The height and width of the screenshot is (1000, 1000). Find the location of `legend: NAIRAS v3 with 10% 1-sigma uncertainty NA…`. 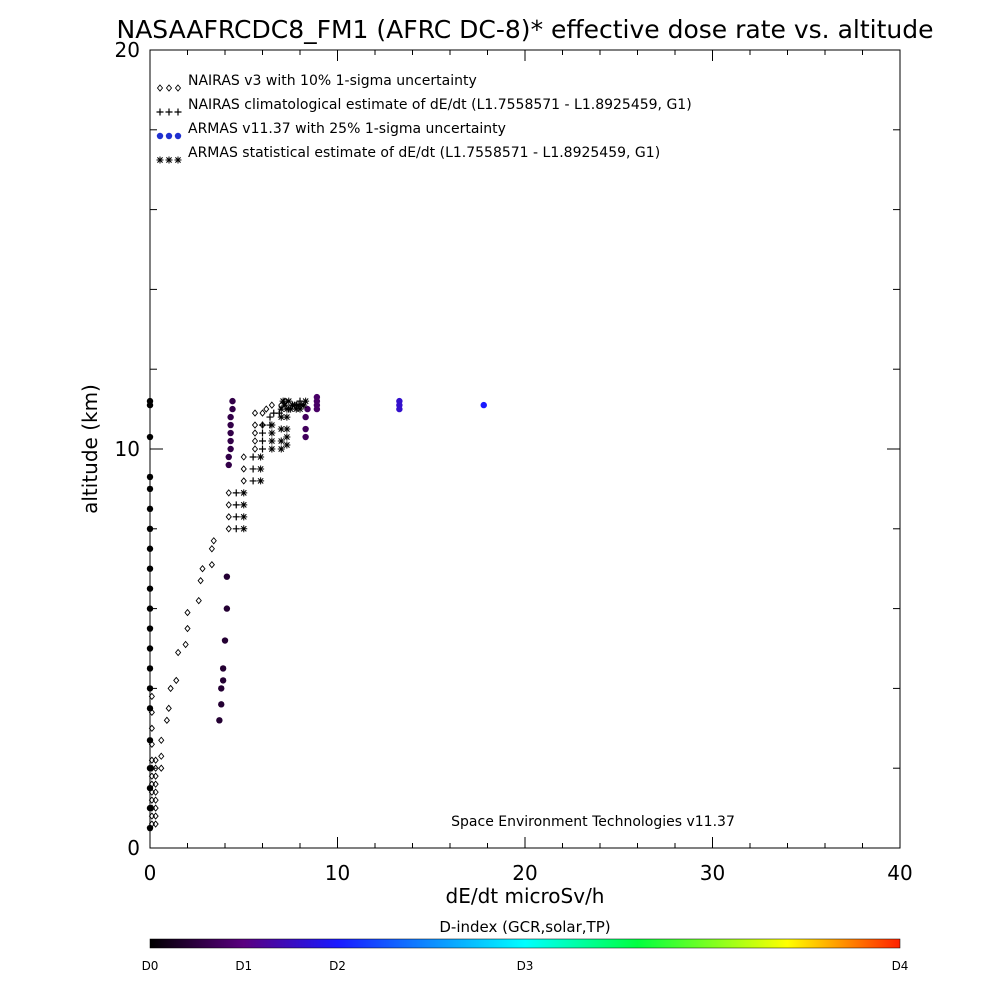

legend: NAIRAS v3 with 10% 1-sigma uncertainty NA… is located at coordinates (424, 118).